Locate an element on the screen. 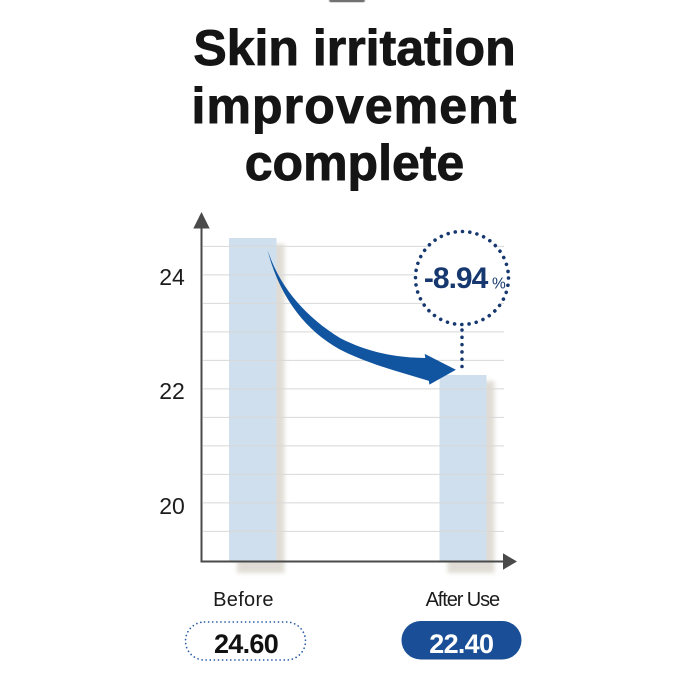 Image resolution: width=679 pixels, height=679 pixels. svg-text: 20 is located at coordinates (172, 506).